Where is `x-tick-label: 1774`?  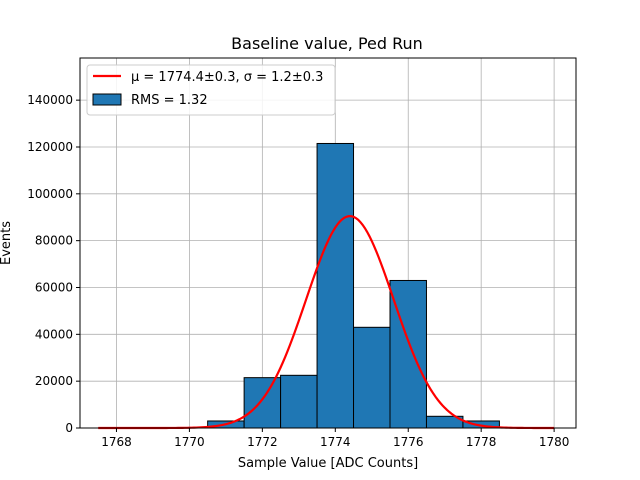
x-tick-label: 1774 is located at coordinates (335, 442).